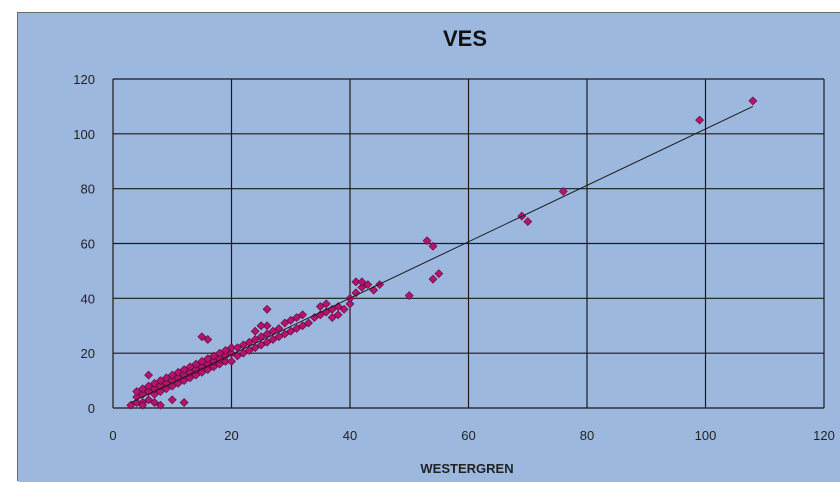  What do you see at coordinates (112, 435) in the screenshot?
I see `x-tick-label: 0` at bounding box center [112, 435].